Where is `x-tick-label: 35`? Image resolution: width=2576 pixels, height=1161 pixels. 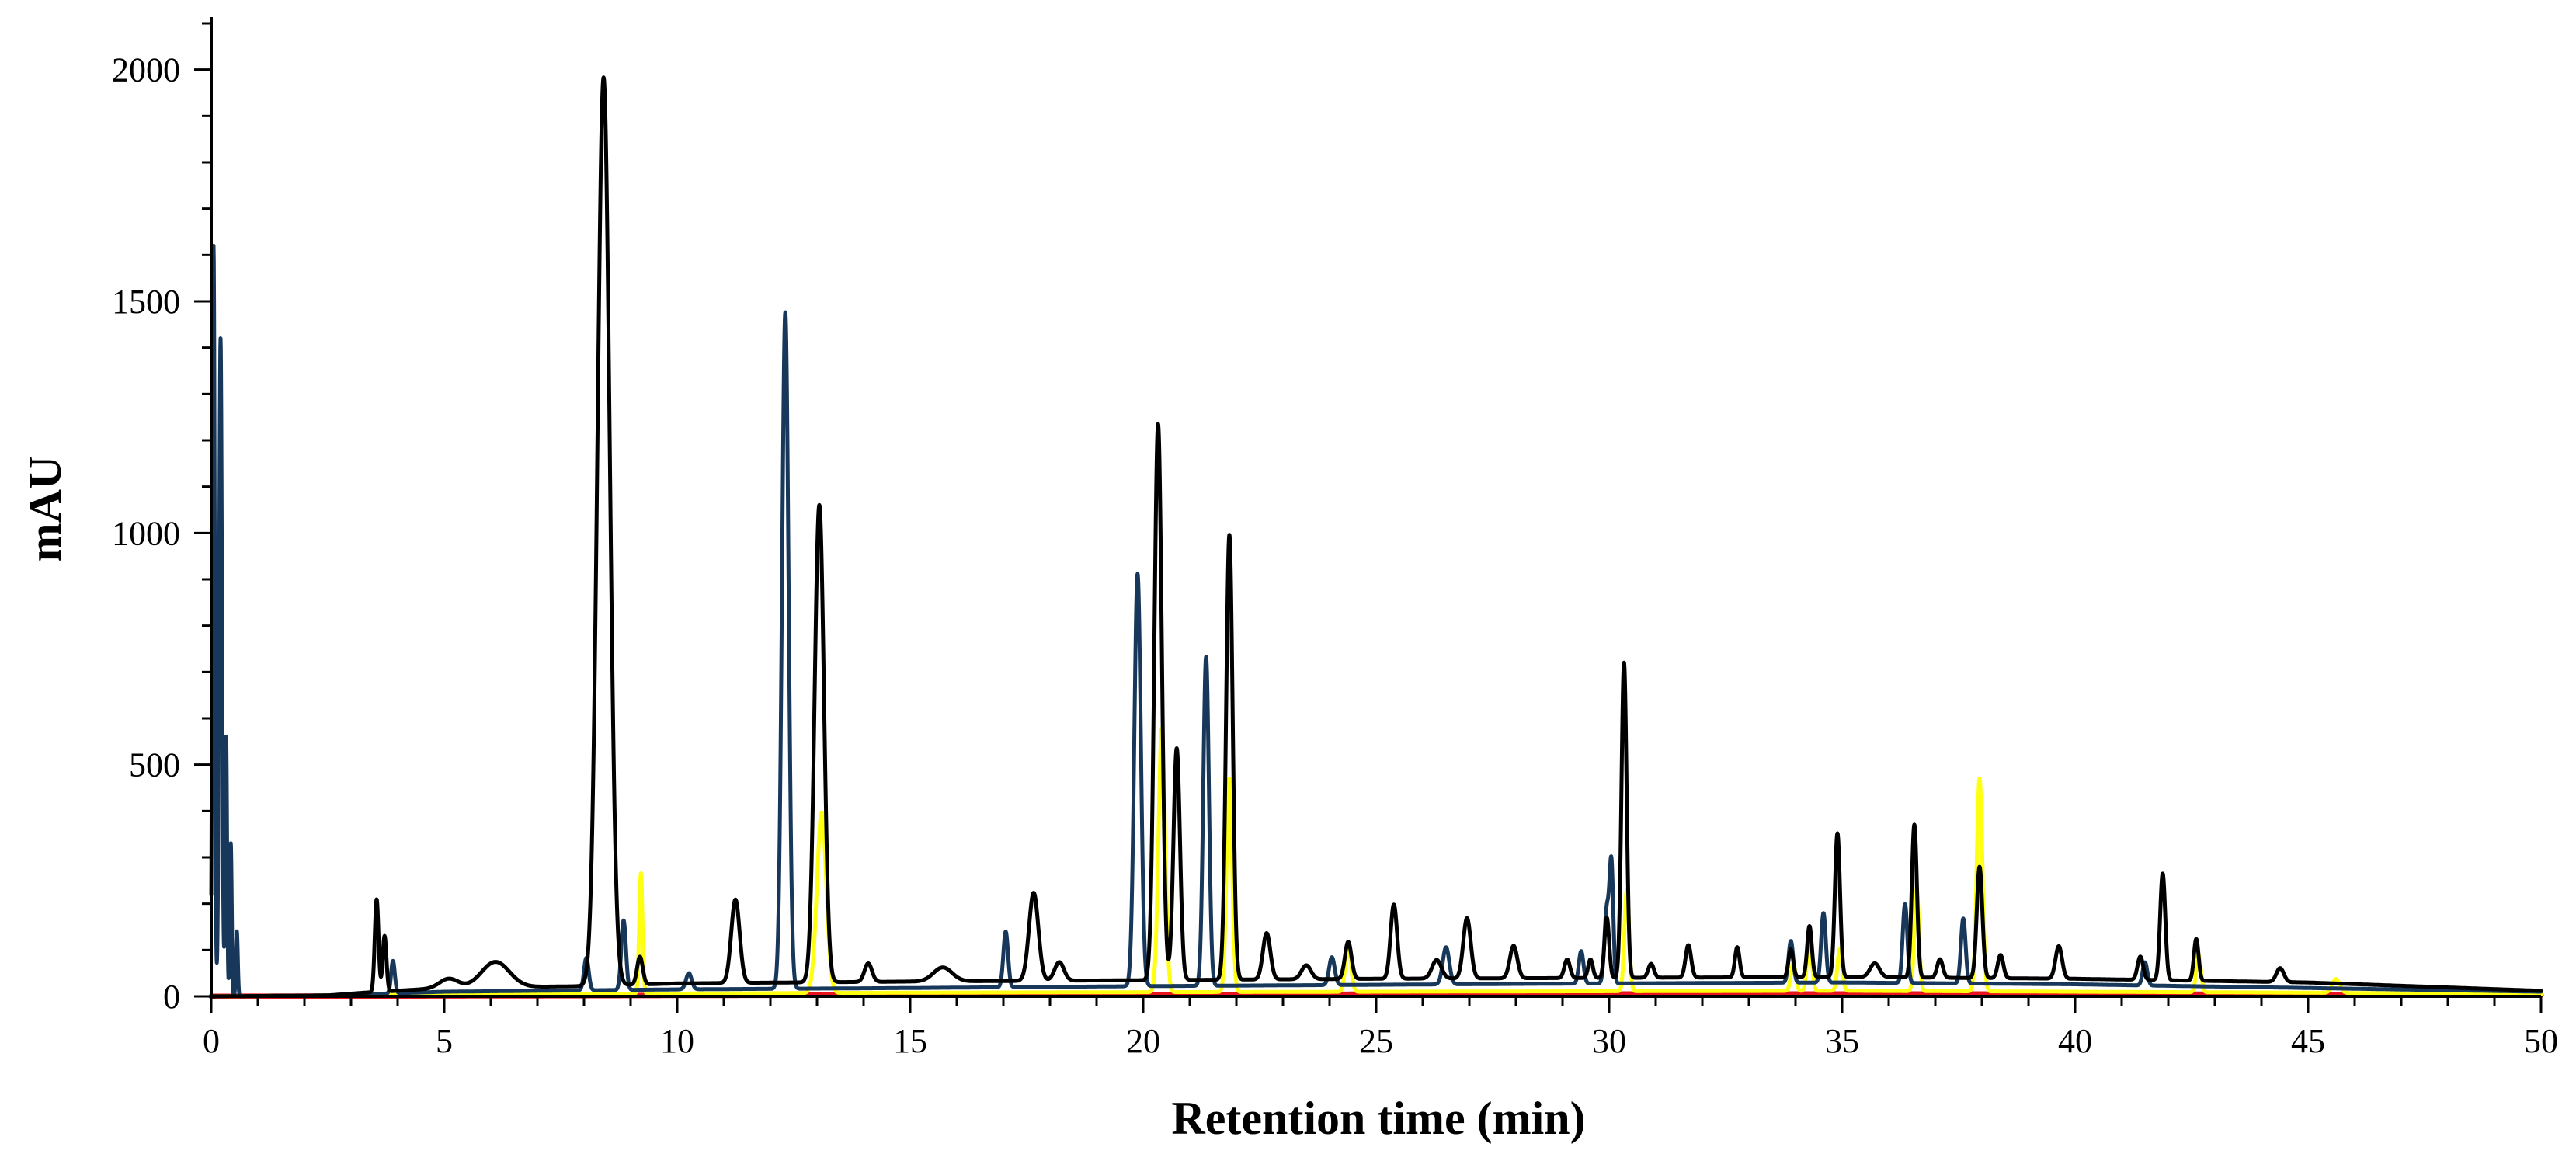 x-tick-label: 35 is located at coordinates (1842, 1041).